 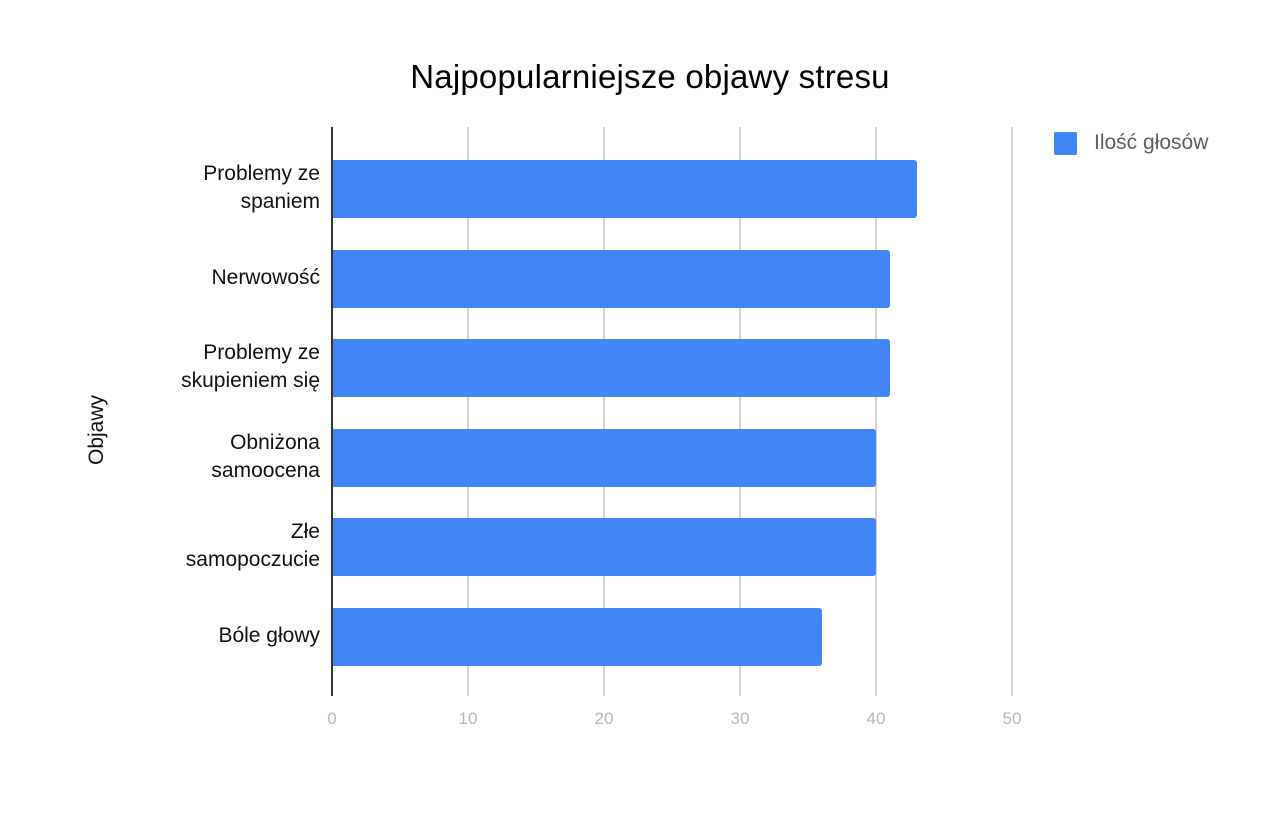 What do you see at coordinates (250, 381) in the screenshot?
I see `y-tick-line: skupieniem się` at bounding box center [250, 381].